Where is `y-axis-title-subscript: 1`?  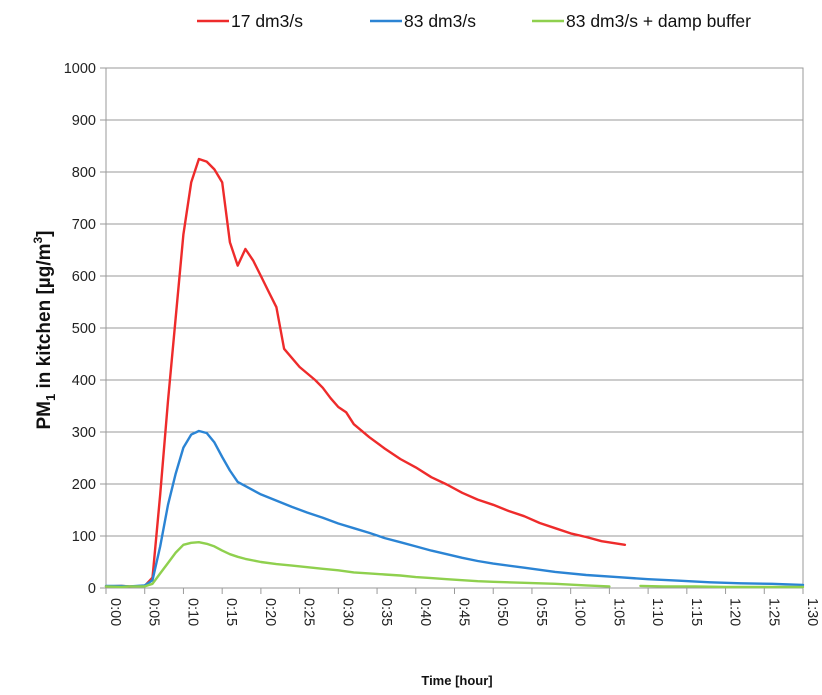
y-axis-title-subscript: 1 is located at coordinates (50, 397).